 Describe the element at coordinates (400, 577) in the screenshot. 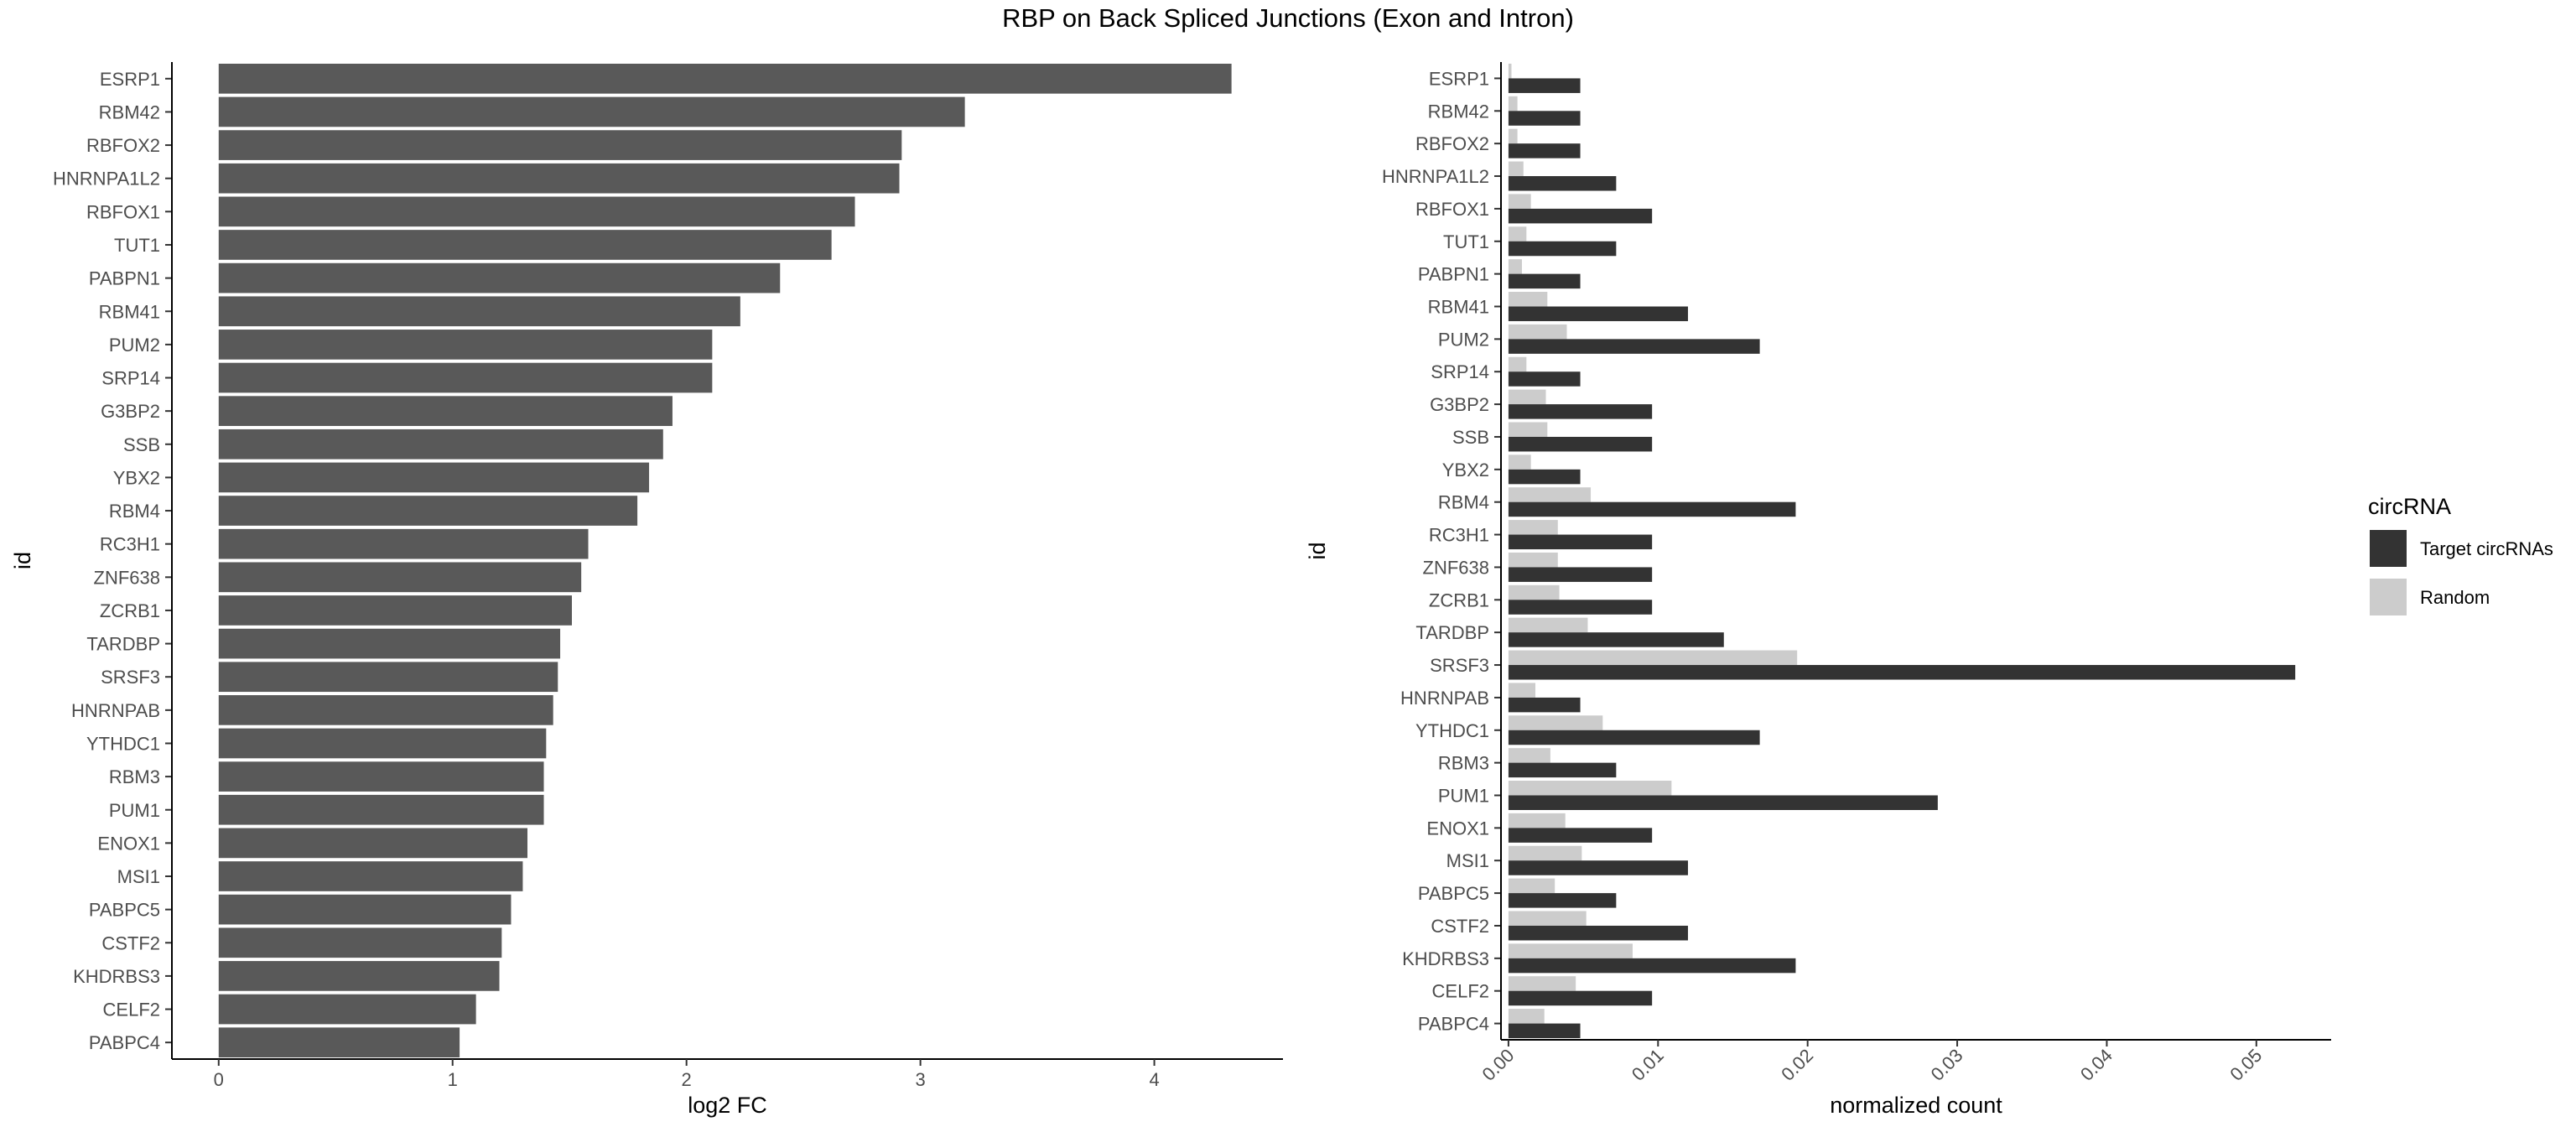

I see `bar-znf638` at that location.